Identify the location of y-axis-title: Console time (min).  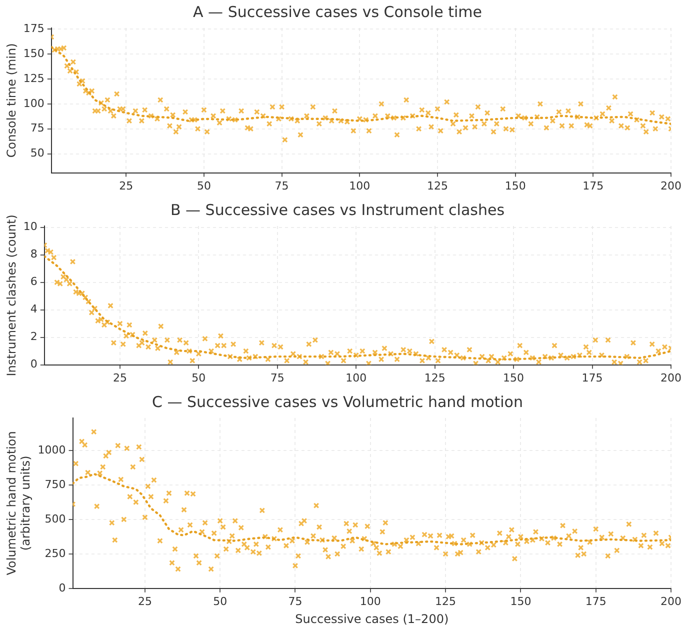
(11, 100).